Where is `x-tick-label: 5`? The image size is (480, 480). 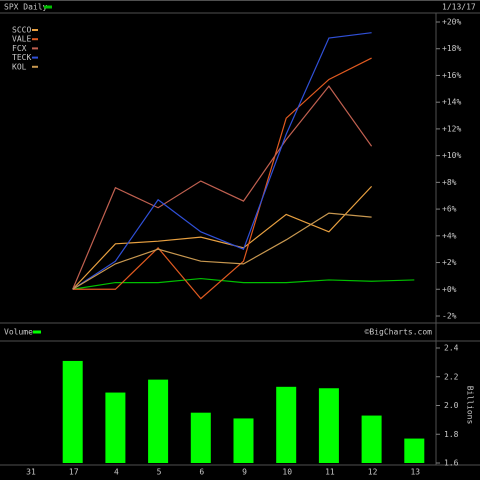 x-tick-label: 5 is located at coordinates (159, 472).